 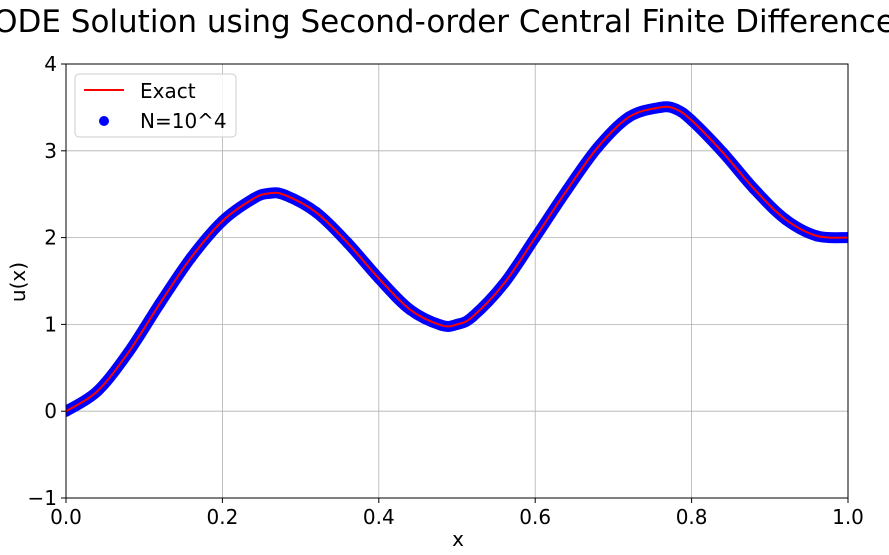 What do you see at coordinates (168, 91) in the screenshot?
I see `legend-exact-label: Exact` at bounding box center [168, 91].